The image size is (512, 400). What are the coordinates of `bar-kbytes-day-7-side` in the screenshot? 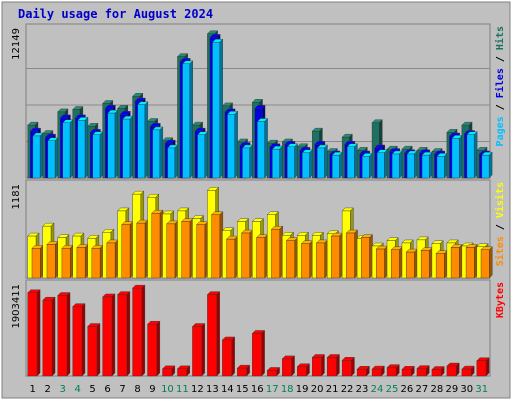 It's located at (128, 334).